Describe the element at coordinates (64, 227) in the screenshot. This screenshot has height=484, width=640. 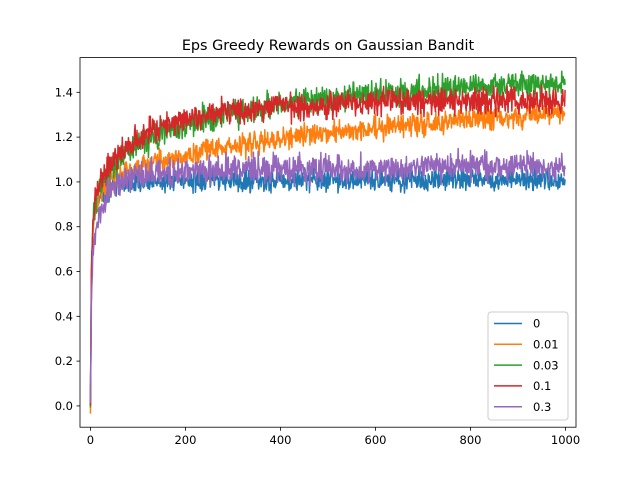
I see `y-tick-label: 0.8` at that location.